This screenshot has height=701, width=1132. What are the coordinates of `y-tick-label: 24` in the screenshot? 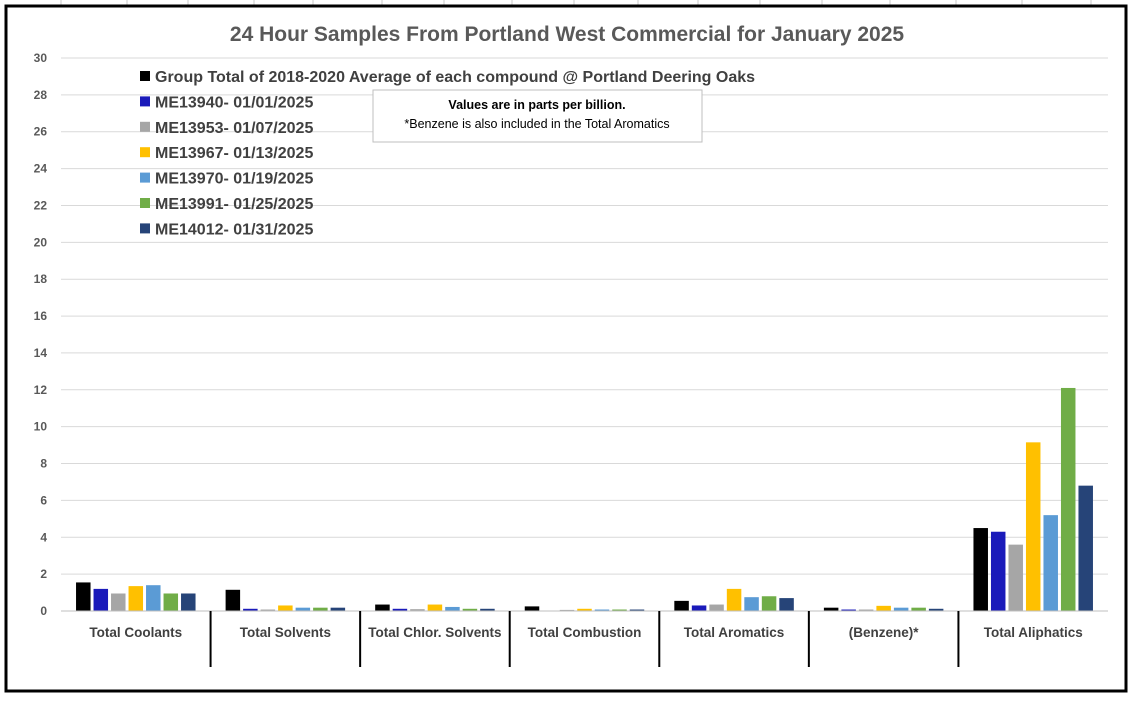 It's located at (41, 169).